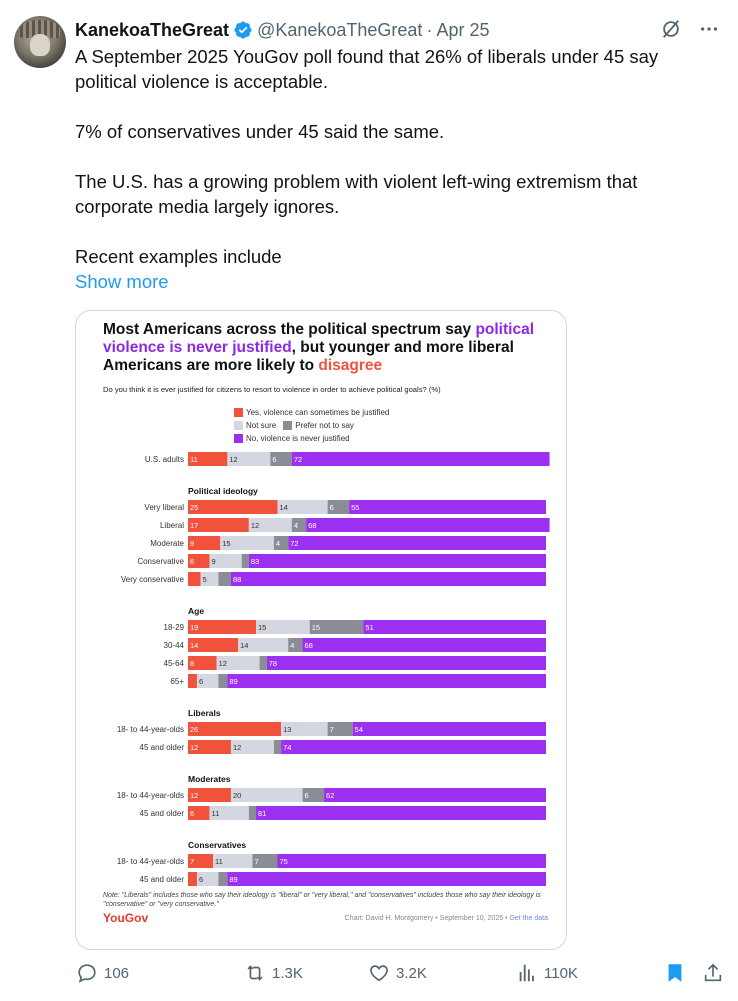  I want to click on row-label: Very liberal, so click(164, 507).